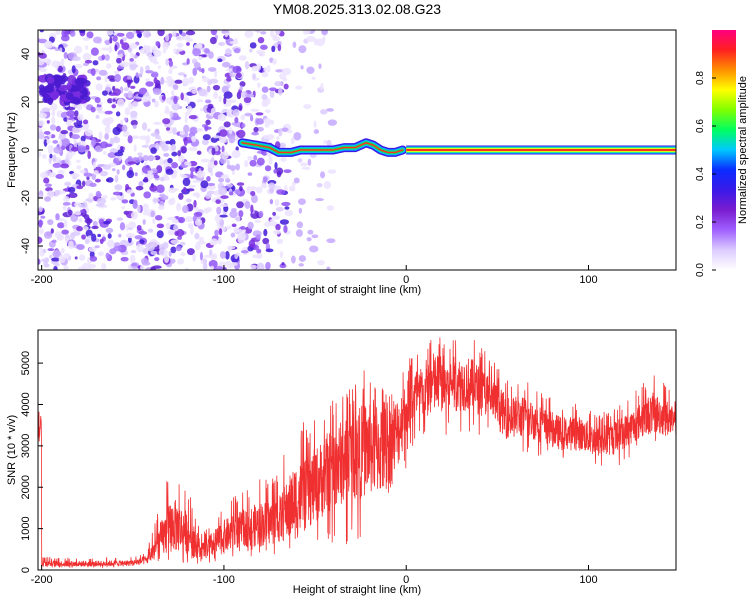 The image size is (750, 600). What do you see at coordinates (724, 150) in the screenshot?
I see `colorbar-gradient` at bounding box center [724, 150].